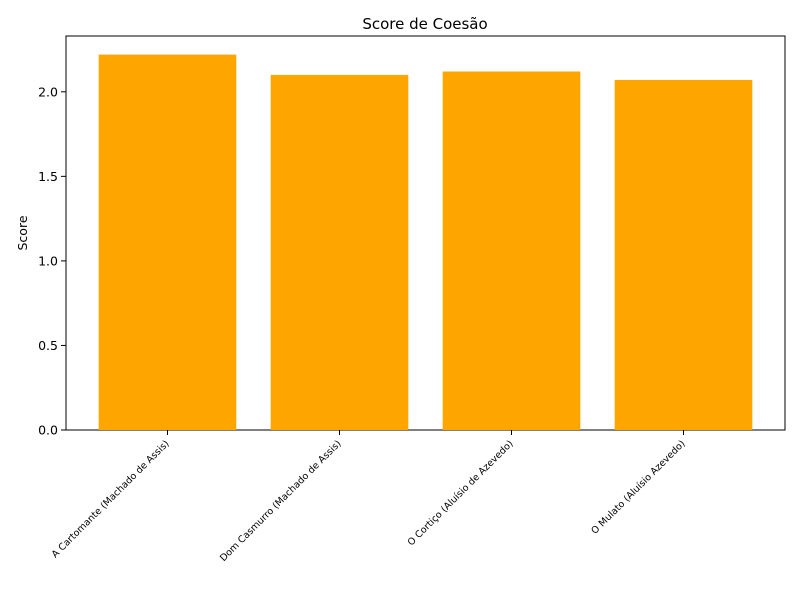  I want to click on x-tick-label-2: Dom Casmurro (Machado de Assis), so click(281, 501).